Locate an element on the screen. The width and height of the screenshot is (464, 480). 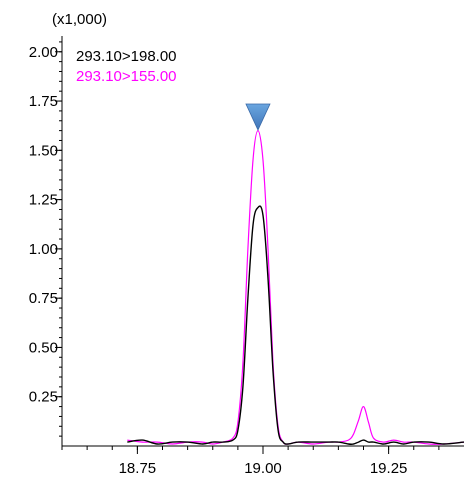
x-tick-label: 18.75 is located at coordinates (138, 468).